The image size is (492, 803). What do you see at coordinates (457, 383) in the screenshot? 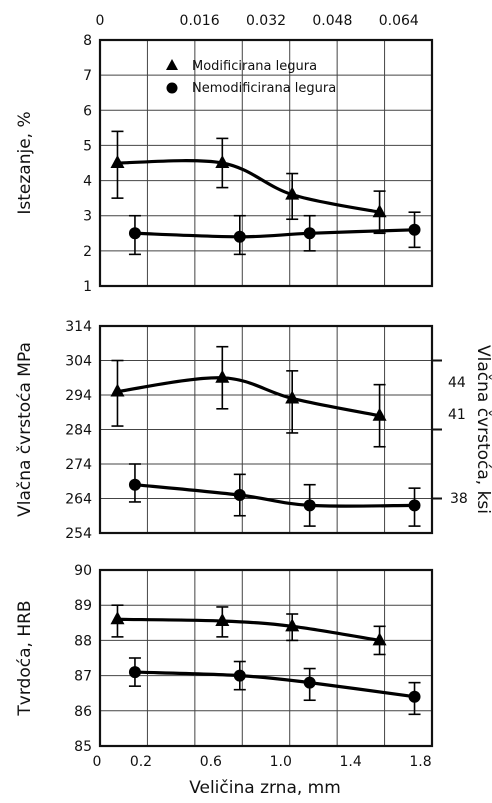
I see `right-axis-tick-label: 44` at bounding box center [457, 383].